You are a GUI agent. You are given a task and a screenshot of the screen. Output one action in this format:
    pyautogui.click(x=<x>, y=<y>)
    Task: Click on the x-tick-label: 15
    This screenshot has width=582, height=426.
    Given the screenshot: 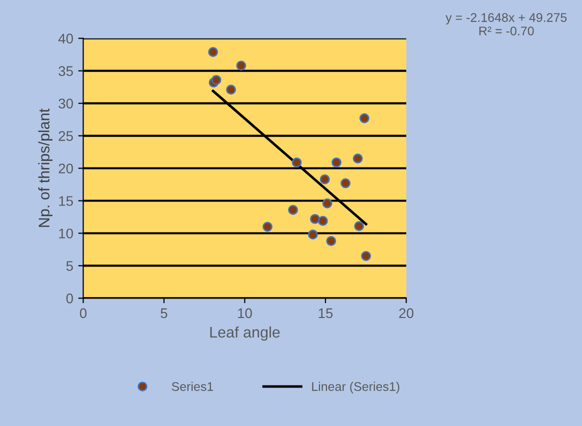 What is the action you would take?
    pyautogui.click(x=325, y=313)
    